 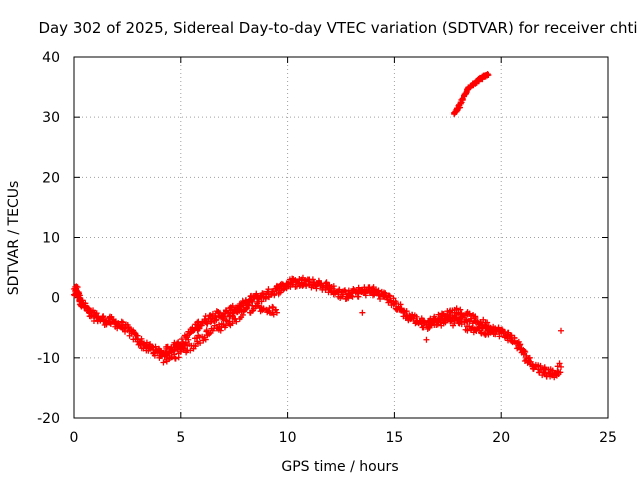 I want to click on y-axis-label: SDTVAR / TECUs, so click(x=14, y=238).